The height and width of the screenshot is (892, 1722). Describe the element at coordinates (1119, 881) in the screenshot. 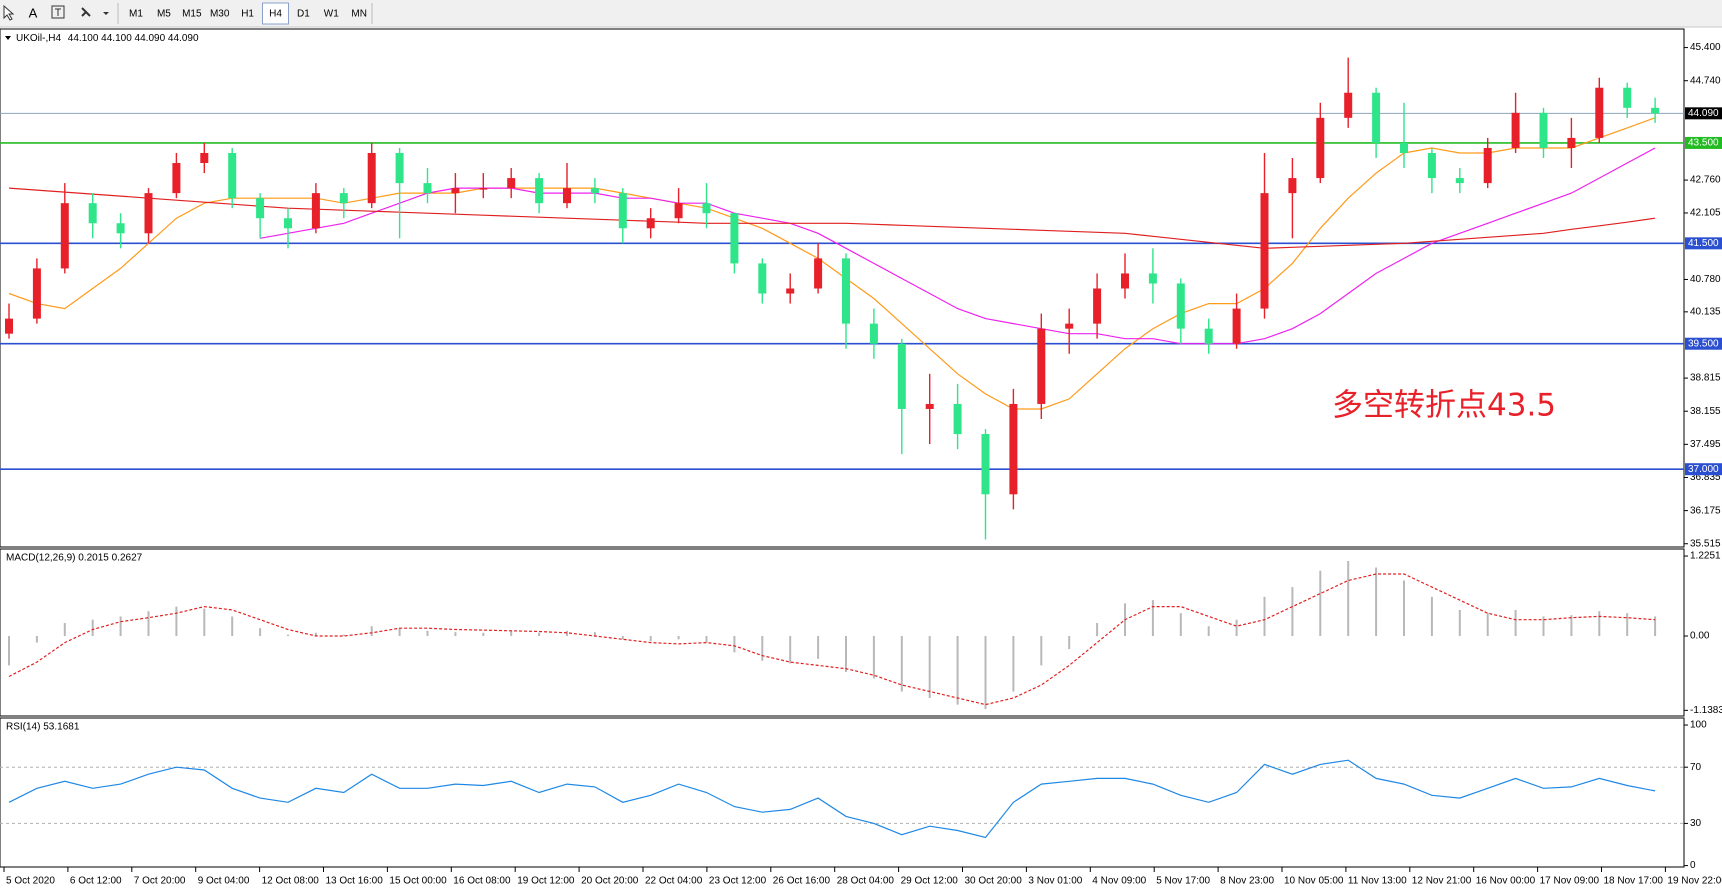

I see `x-tick-label: 4 Nov 09:00` at that location.